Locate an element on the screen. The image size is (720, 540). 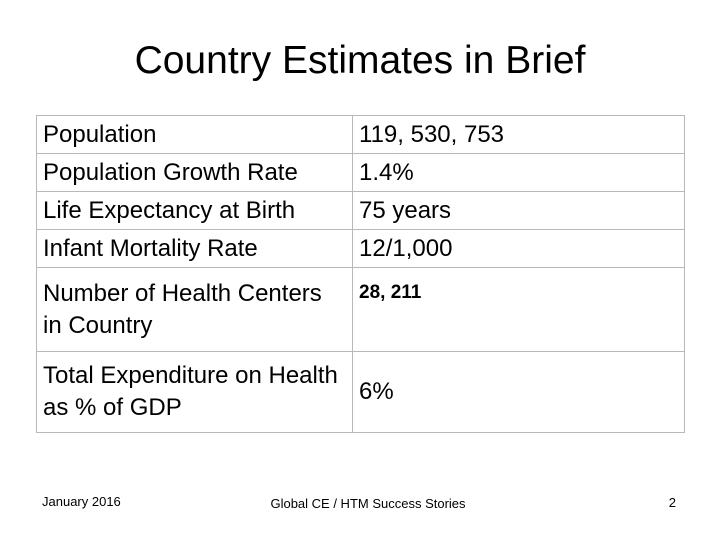
page-number: 2 is located at coordinates (672, 502).